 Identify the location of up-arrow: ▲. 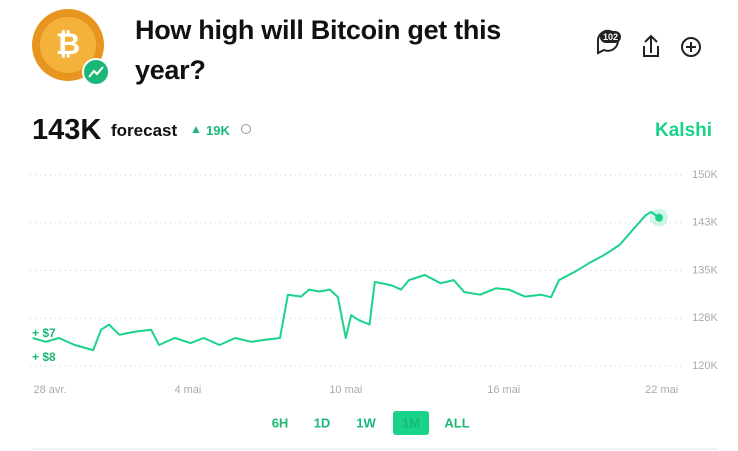
(196, 129).